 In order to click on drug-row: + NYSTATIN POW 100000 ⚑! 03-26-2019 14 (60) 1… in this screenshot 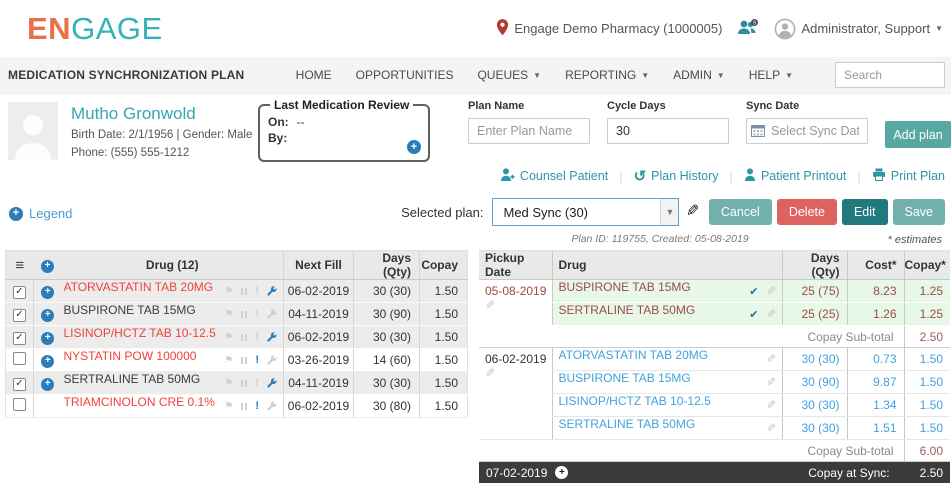, I will do `click(236, 360)`.